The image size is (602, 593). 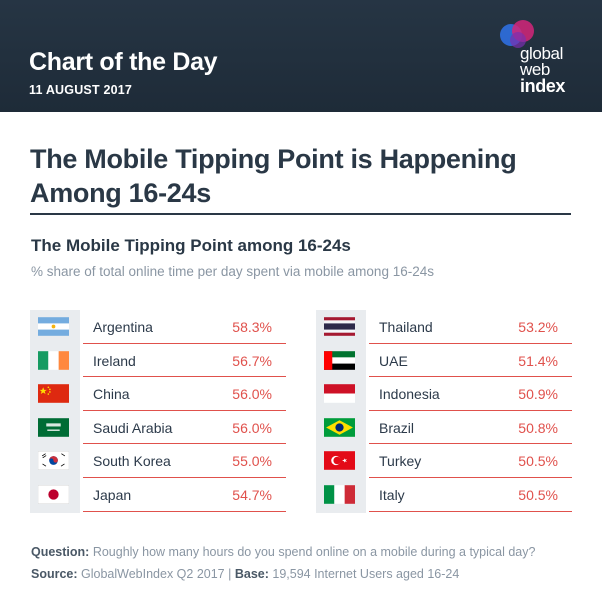 I want to click on country-name: UAE, so click(x=393, y=360).